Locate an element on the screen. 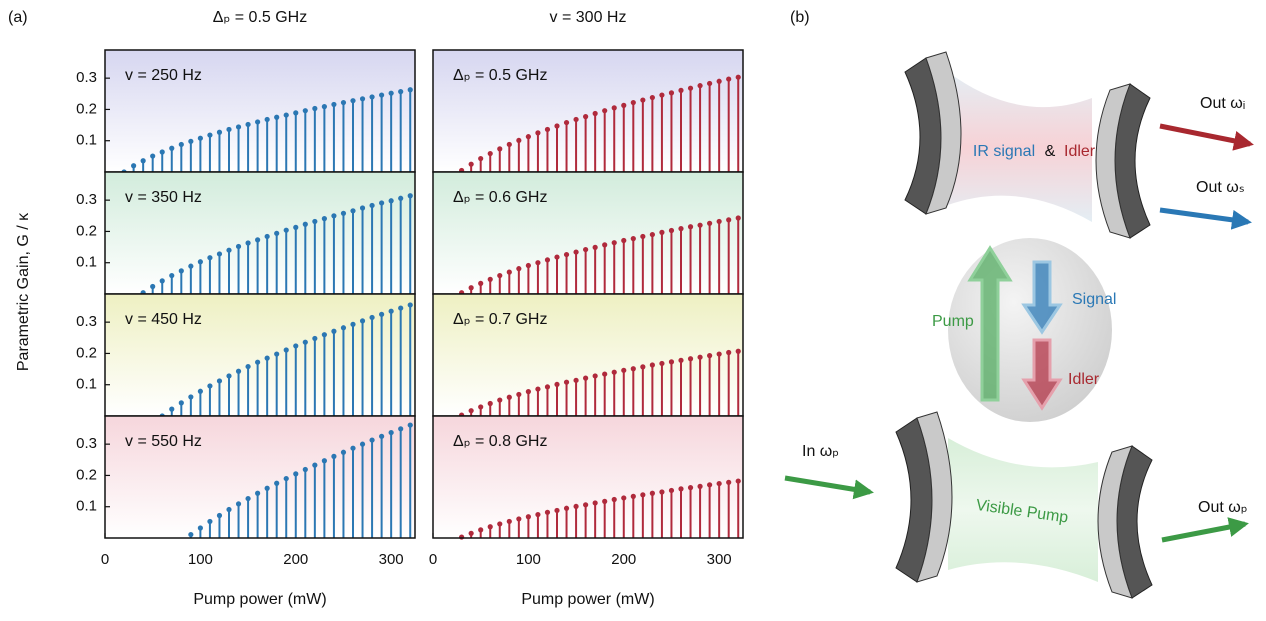  chart-panel: 0 100 200 300 Δₚ = 0.8 GHz is located at coordinates (586, 491).